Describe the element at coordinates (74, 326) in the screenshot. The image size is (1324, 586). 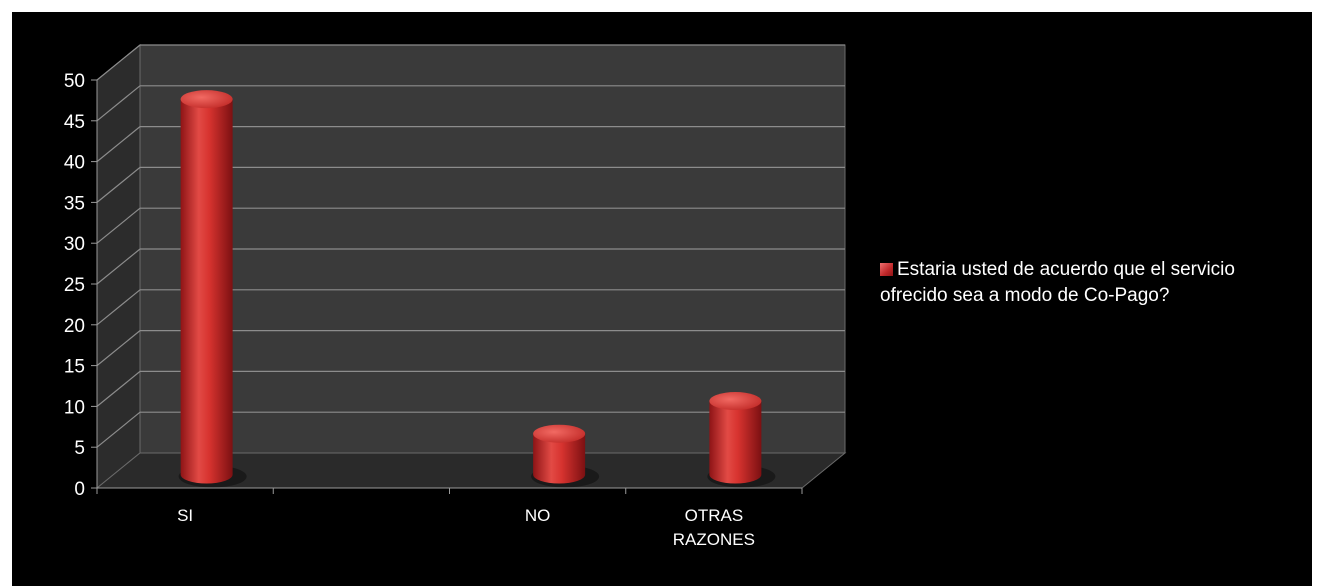
I see `y-tick-label: 20` at that location.